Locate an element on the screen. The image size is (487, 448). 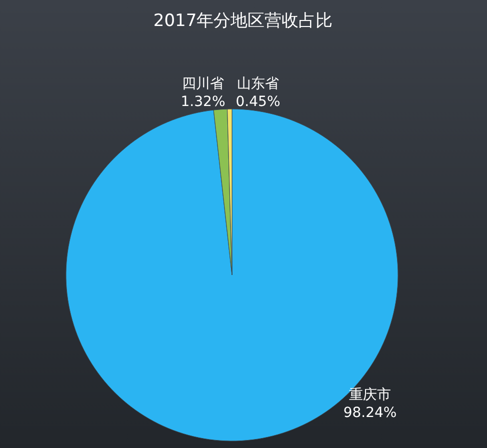
chart-title: 2017年分地区营收占比 is located at coordinates (243, 21).